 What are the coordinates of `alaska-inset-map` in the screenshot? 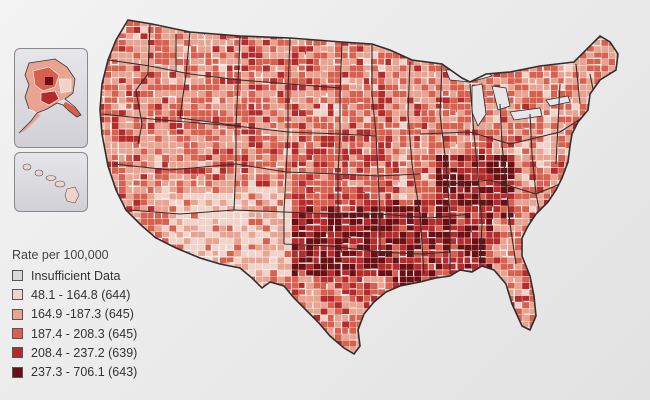 It's located at (51, 98).